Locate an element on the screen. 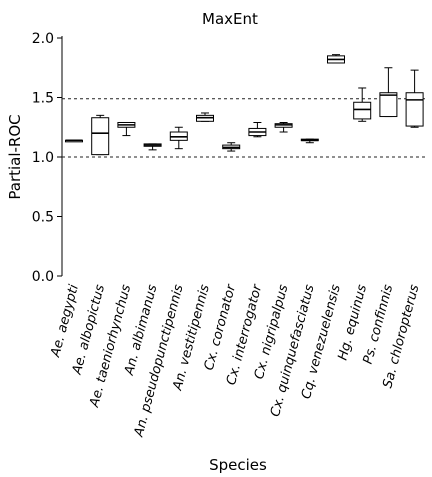 The height and width of the screenshot is (477, 432). y-tick-label: 0.5 is located at coordinates (43, 218).